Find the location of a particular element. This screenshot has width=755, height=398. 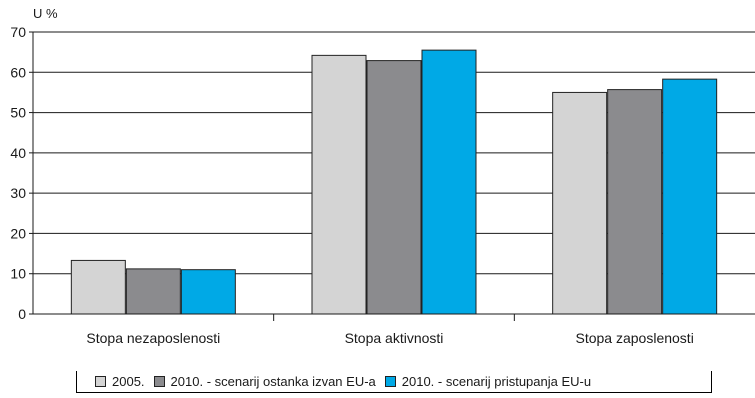

y-tick-label: 20 is located at coordinates (18, 233).